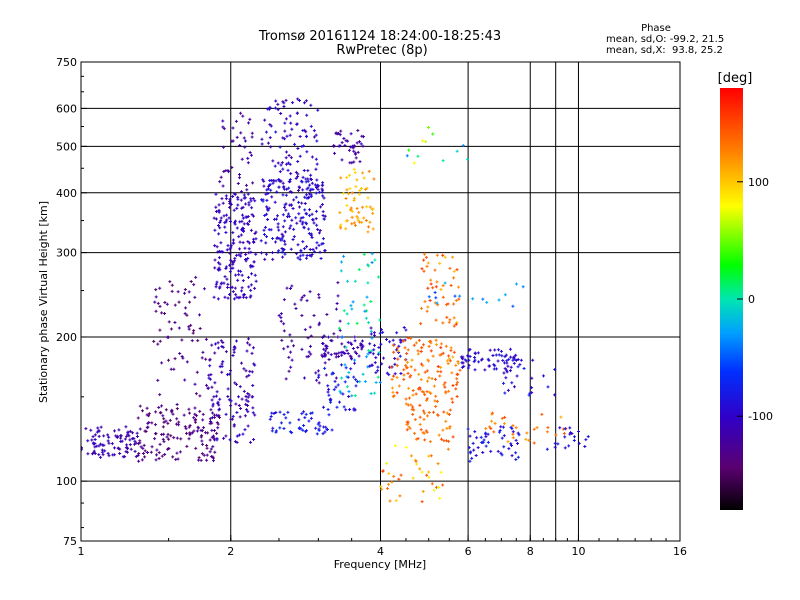 The image size is (800, 600). I want to click on x-tick-label: 2, so click(230, 551).